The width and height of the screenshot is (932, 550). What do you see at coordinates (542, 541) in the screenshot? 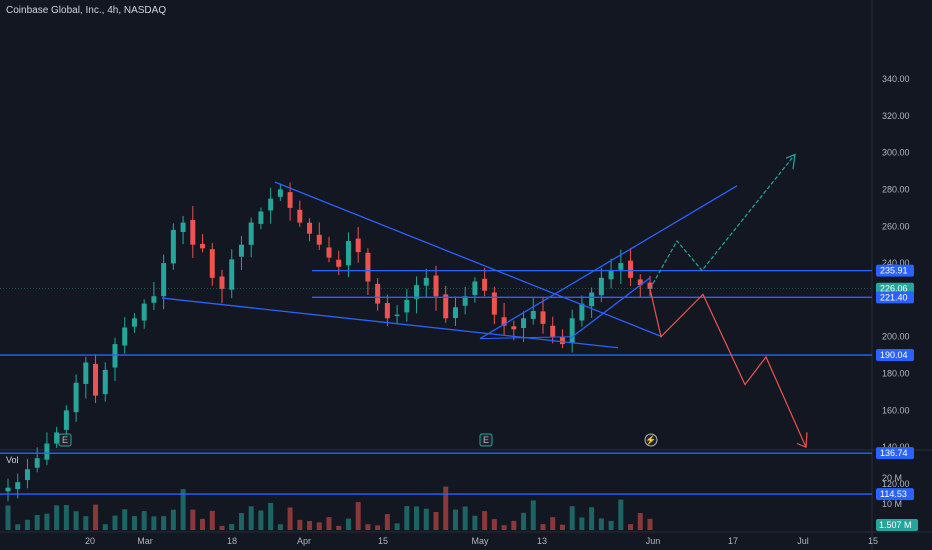
I see `time-tick-label: 13` at bounding box center [542, 541].